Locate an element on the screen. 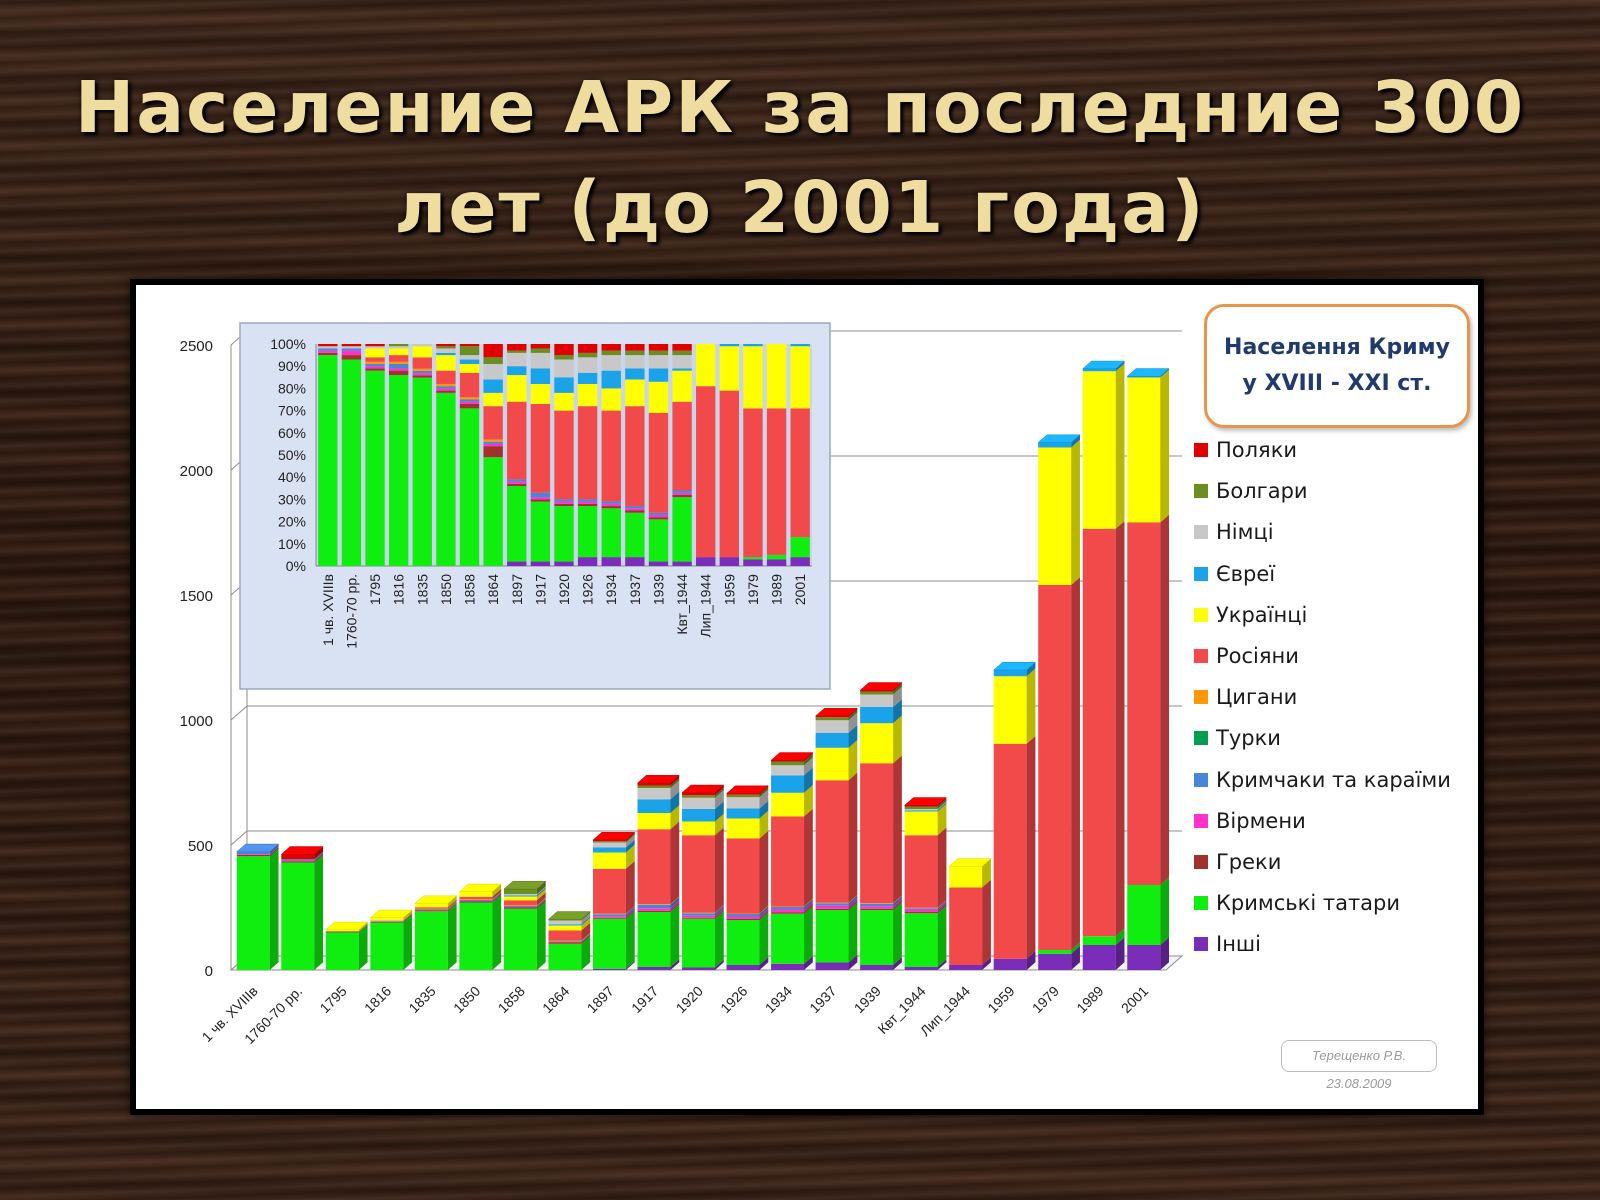  inset-y-tick-label: 60% is located at coordinates (292, 433).